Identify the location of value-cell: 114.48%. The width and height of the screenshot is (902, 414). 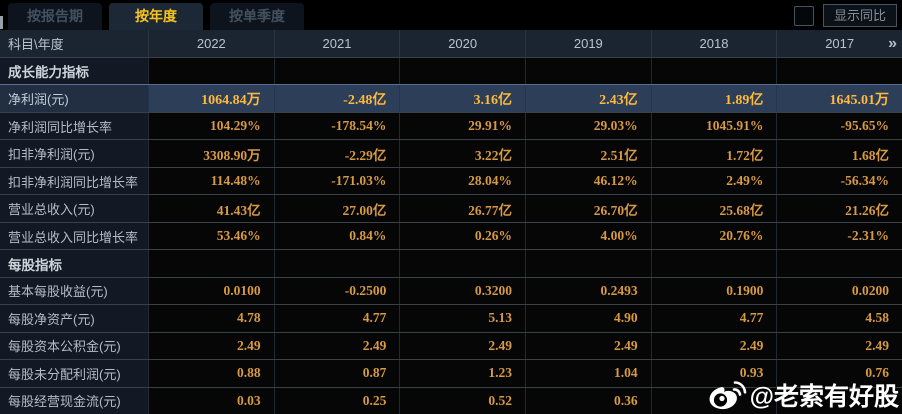
(211, 181).